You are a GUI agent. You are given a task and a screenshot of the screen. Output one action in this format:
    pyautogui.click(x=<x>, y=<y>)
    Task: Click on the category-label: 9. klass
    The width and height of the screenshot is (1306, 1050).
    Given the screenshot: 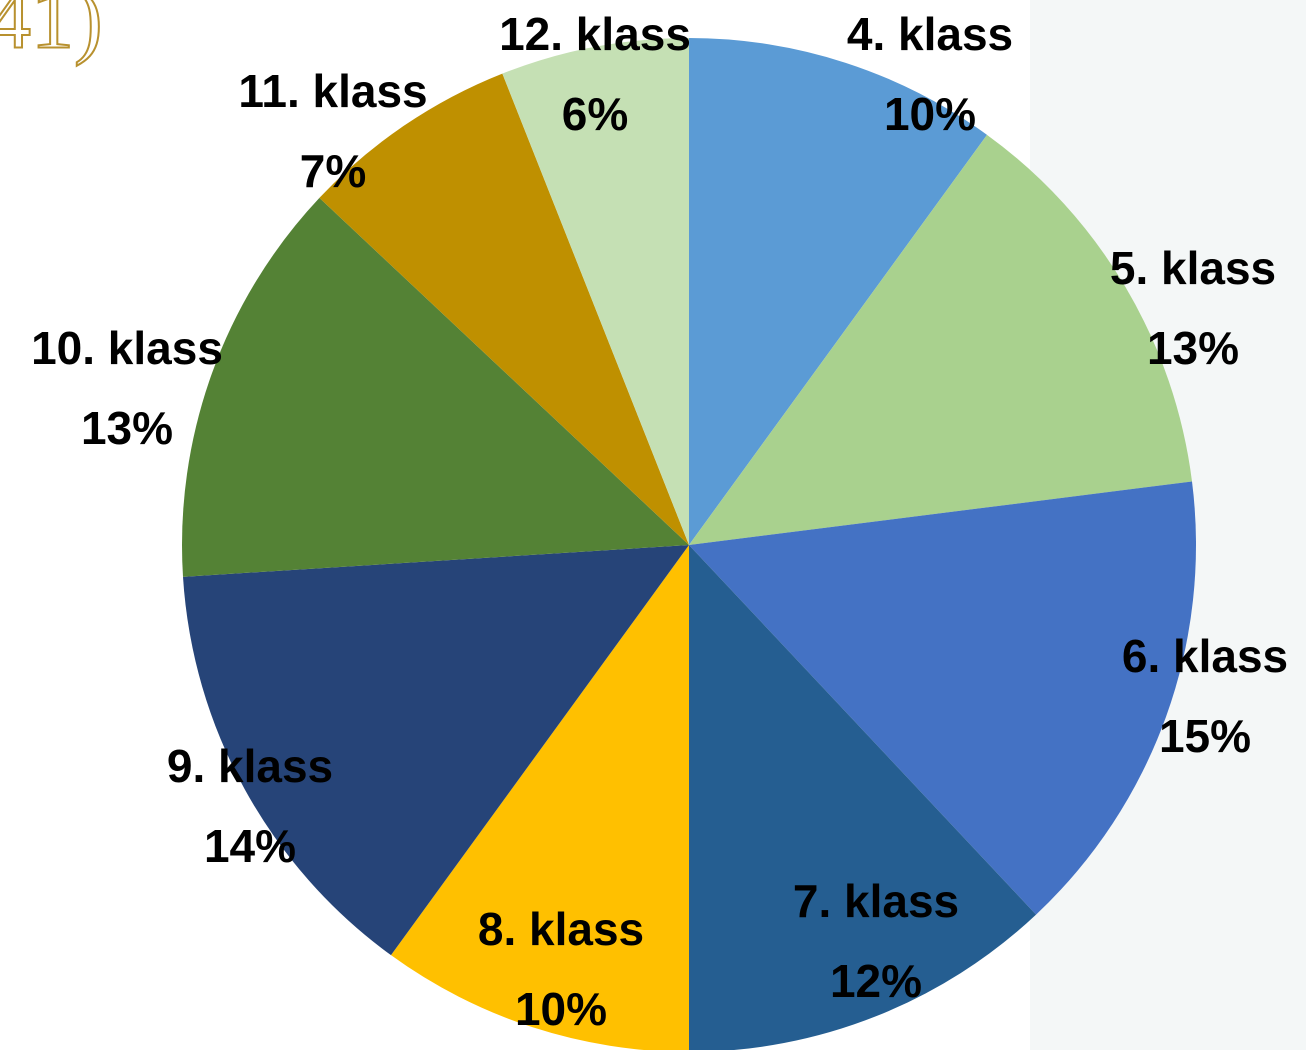 What is the action you would take?
    pyautogui.click(x=250, y=766)
    